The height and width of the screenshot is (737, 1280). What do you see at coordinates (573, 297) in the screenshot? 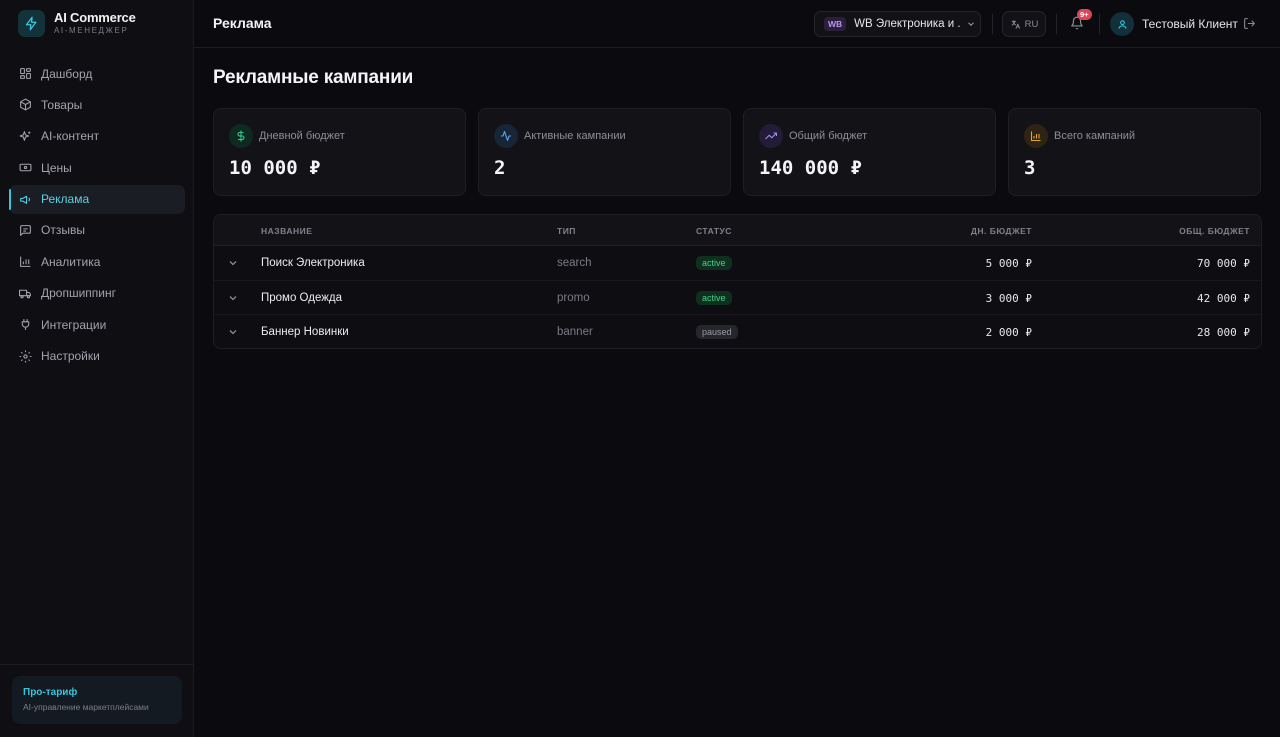
I see `campaign-type: promo` at bounding box center [573, 297].